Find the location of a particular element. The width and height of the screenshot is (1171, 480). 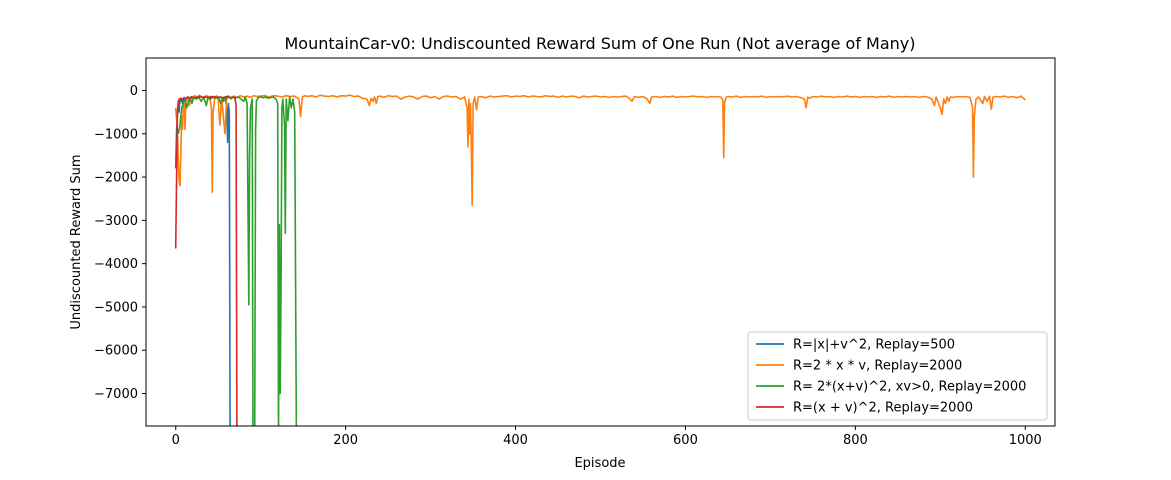

x-axis-label: Episode is located at coordinates (599, 463).